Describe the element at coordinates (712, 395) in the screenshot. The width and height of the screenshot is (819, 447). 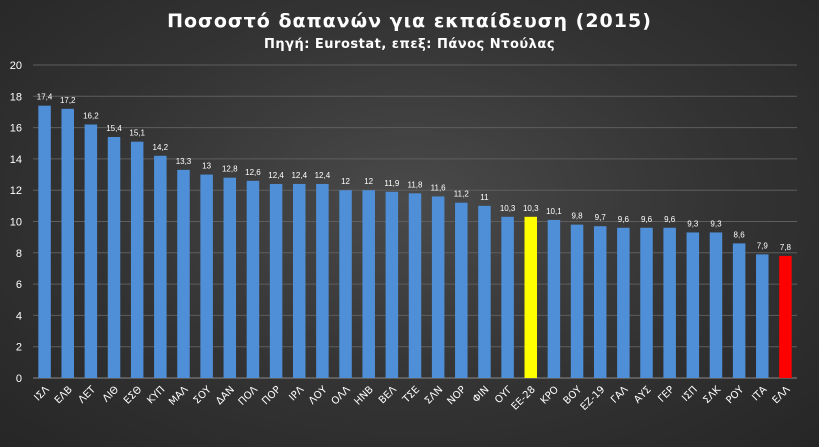
I see `x-tick-label: ΣΛΚ` at that location.